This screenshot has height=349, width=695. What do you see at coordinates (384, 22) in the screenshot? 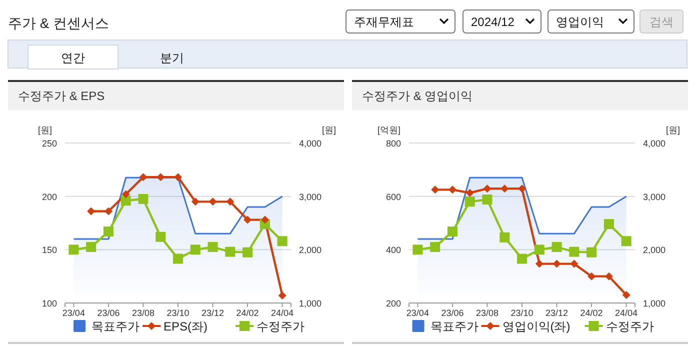
I see `text: 주재무제표` at bounding box center [384, 22].